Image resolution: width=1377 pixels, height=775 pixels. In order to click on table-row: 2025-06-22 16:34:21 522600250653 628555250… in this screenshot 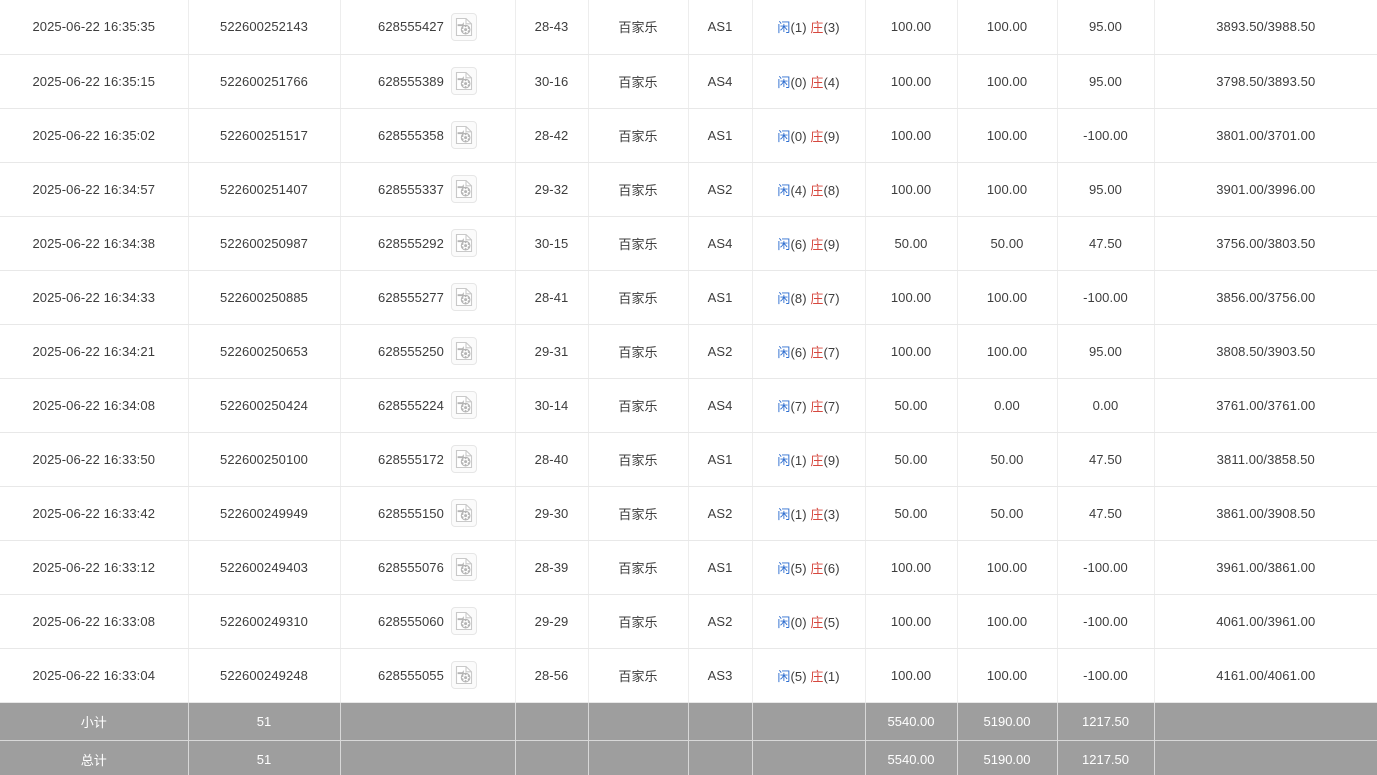, I will do `click(688, 351)`.